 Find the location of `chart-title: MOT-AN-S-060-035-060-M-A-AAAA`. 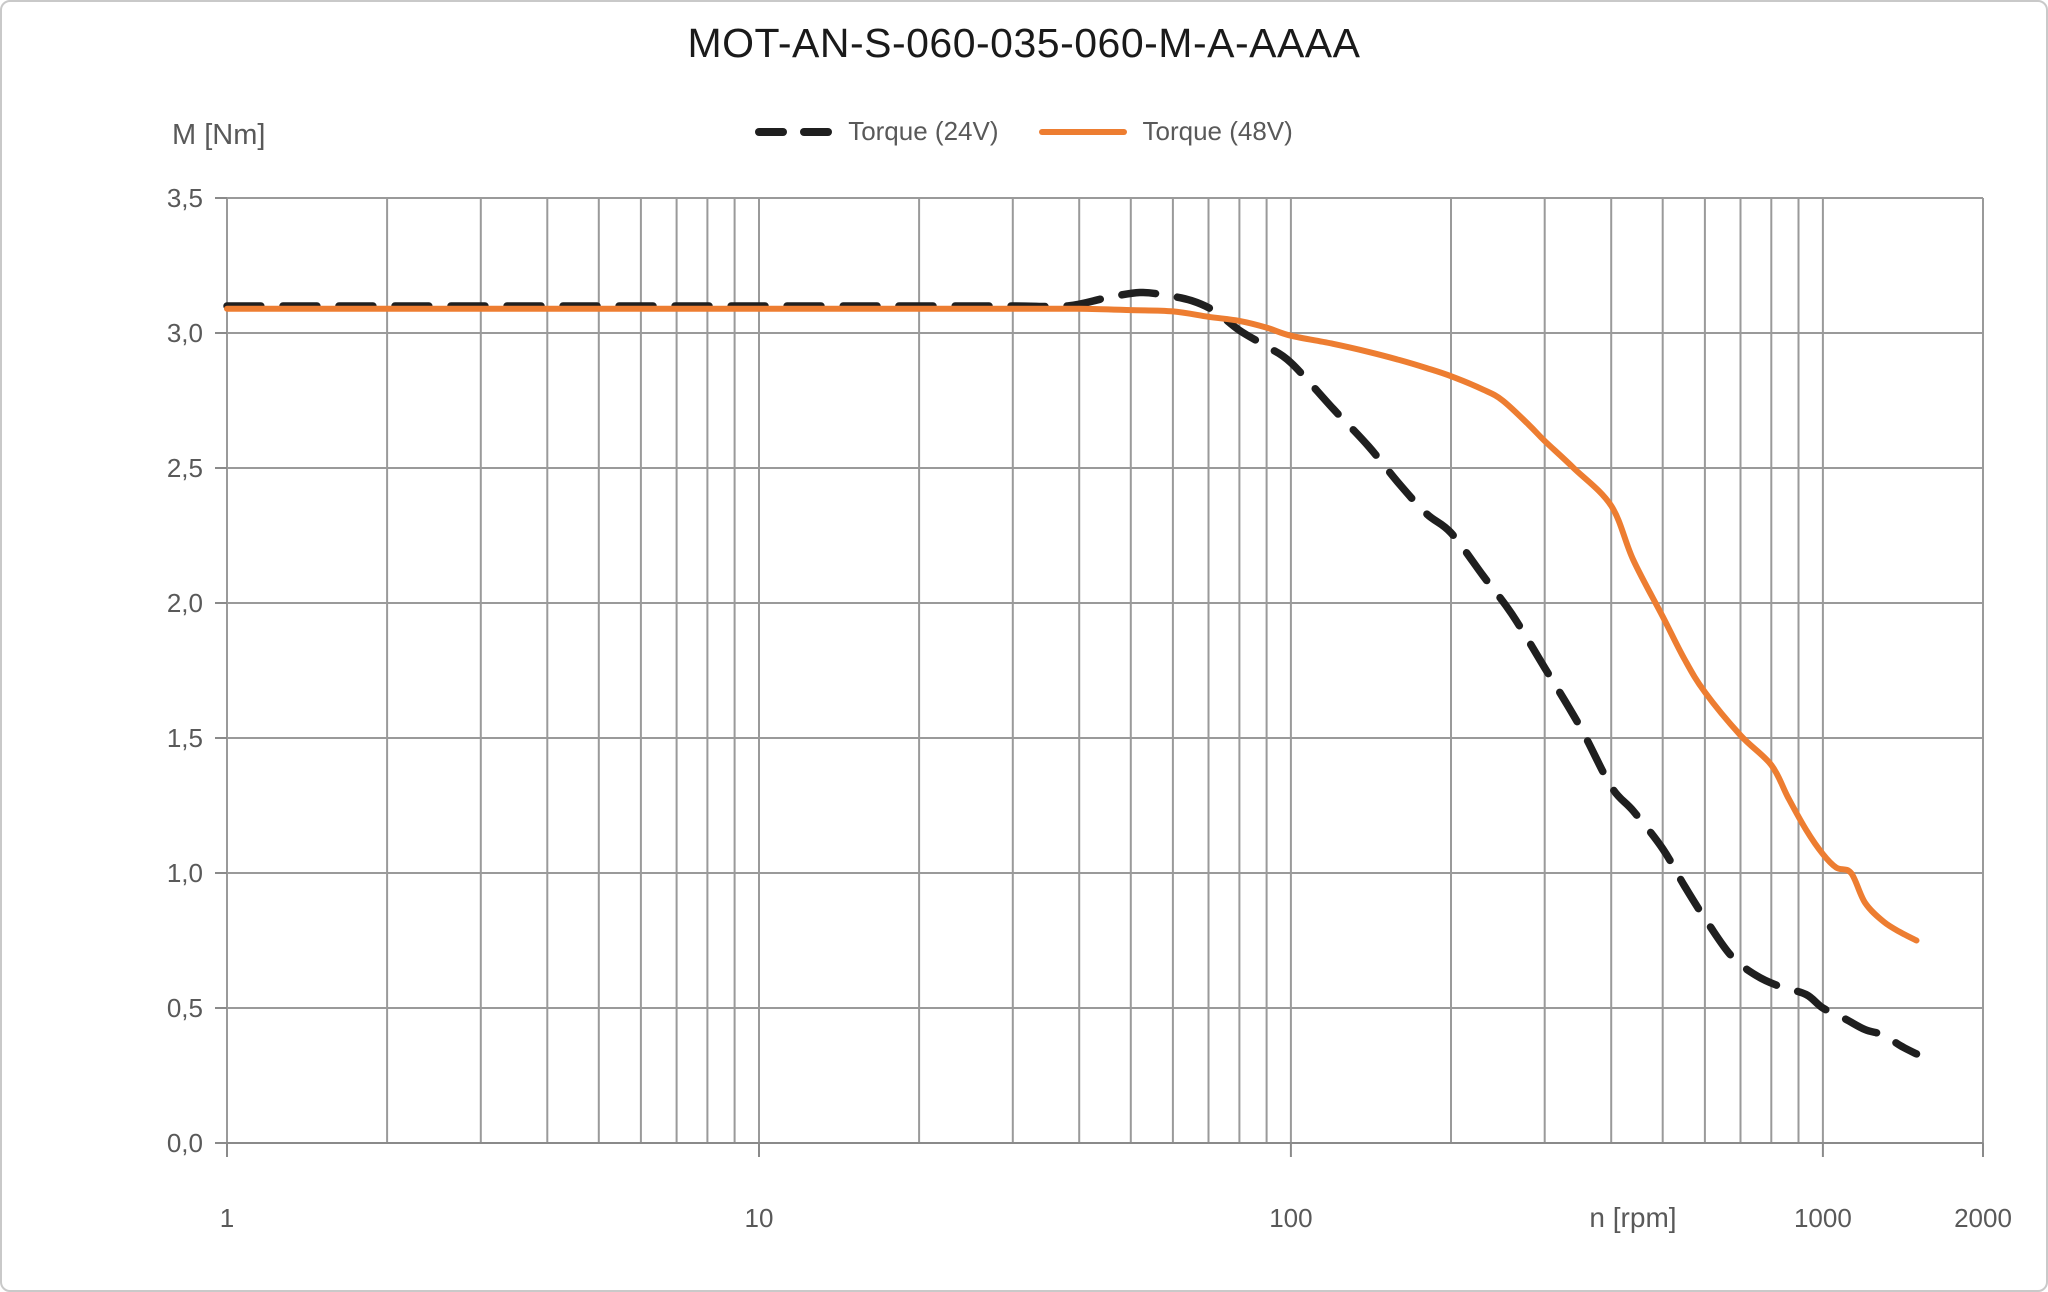

chart-title: MOT-AN-S-060-035-060-M-A-AAAA is located at coordinates (1024, 43).